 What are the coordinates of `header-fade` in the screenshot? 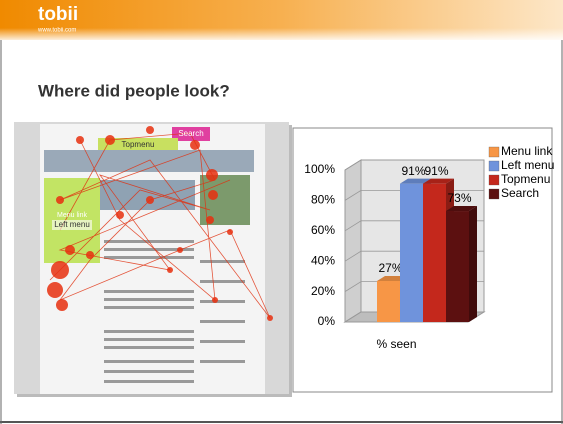 It's located at (281, 35).